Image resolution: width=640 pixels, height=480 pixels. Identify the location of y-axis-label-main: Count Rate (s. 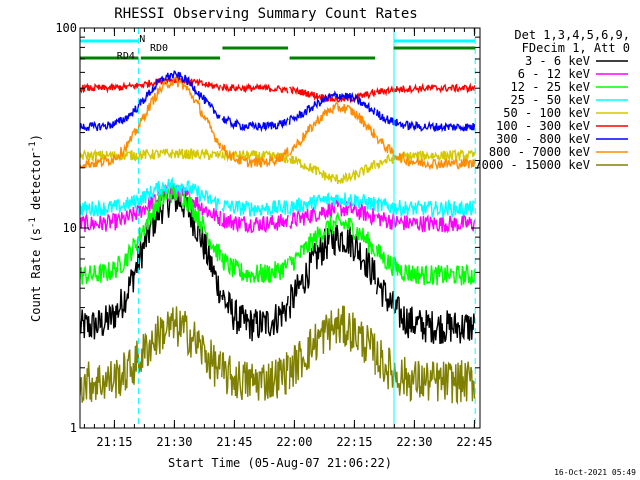
(36, 275).